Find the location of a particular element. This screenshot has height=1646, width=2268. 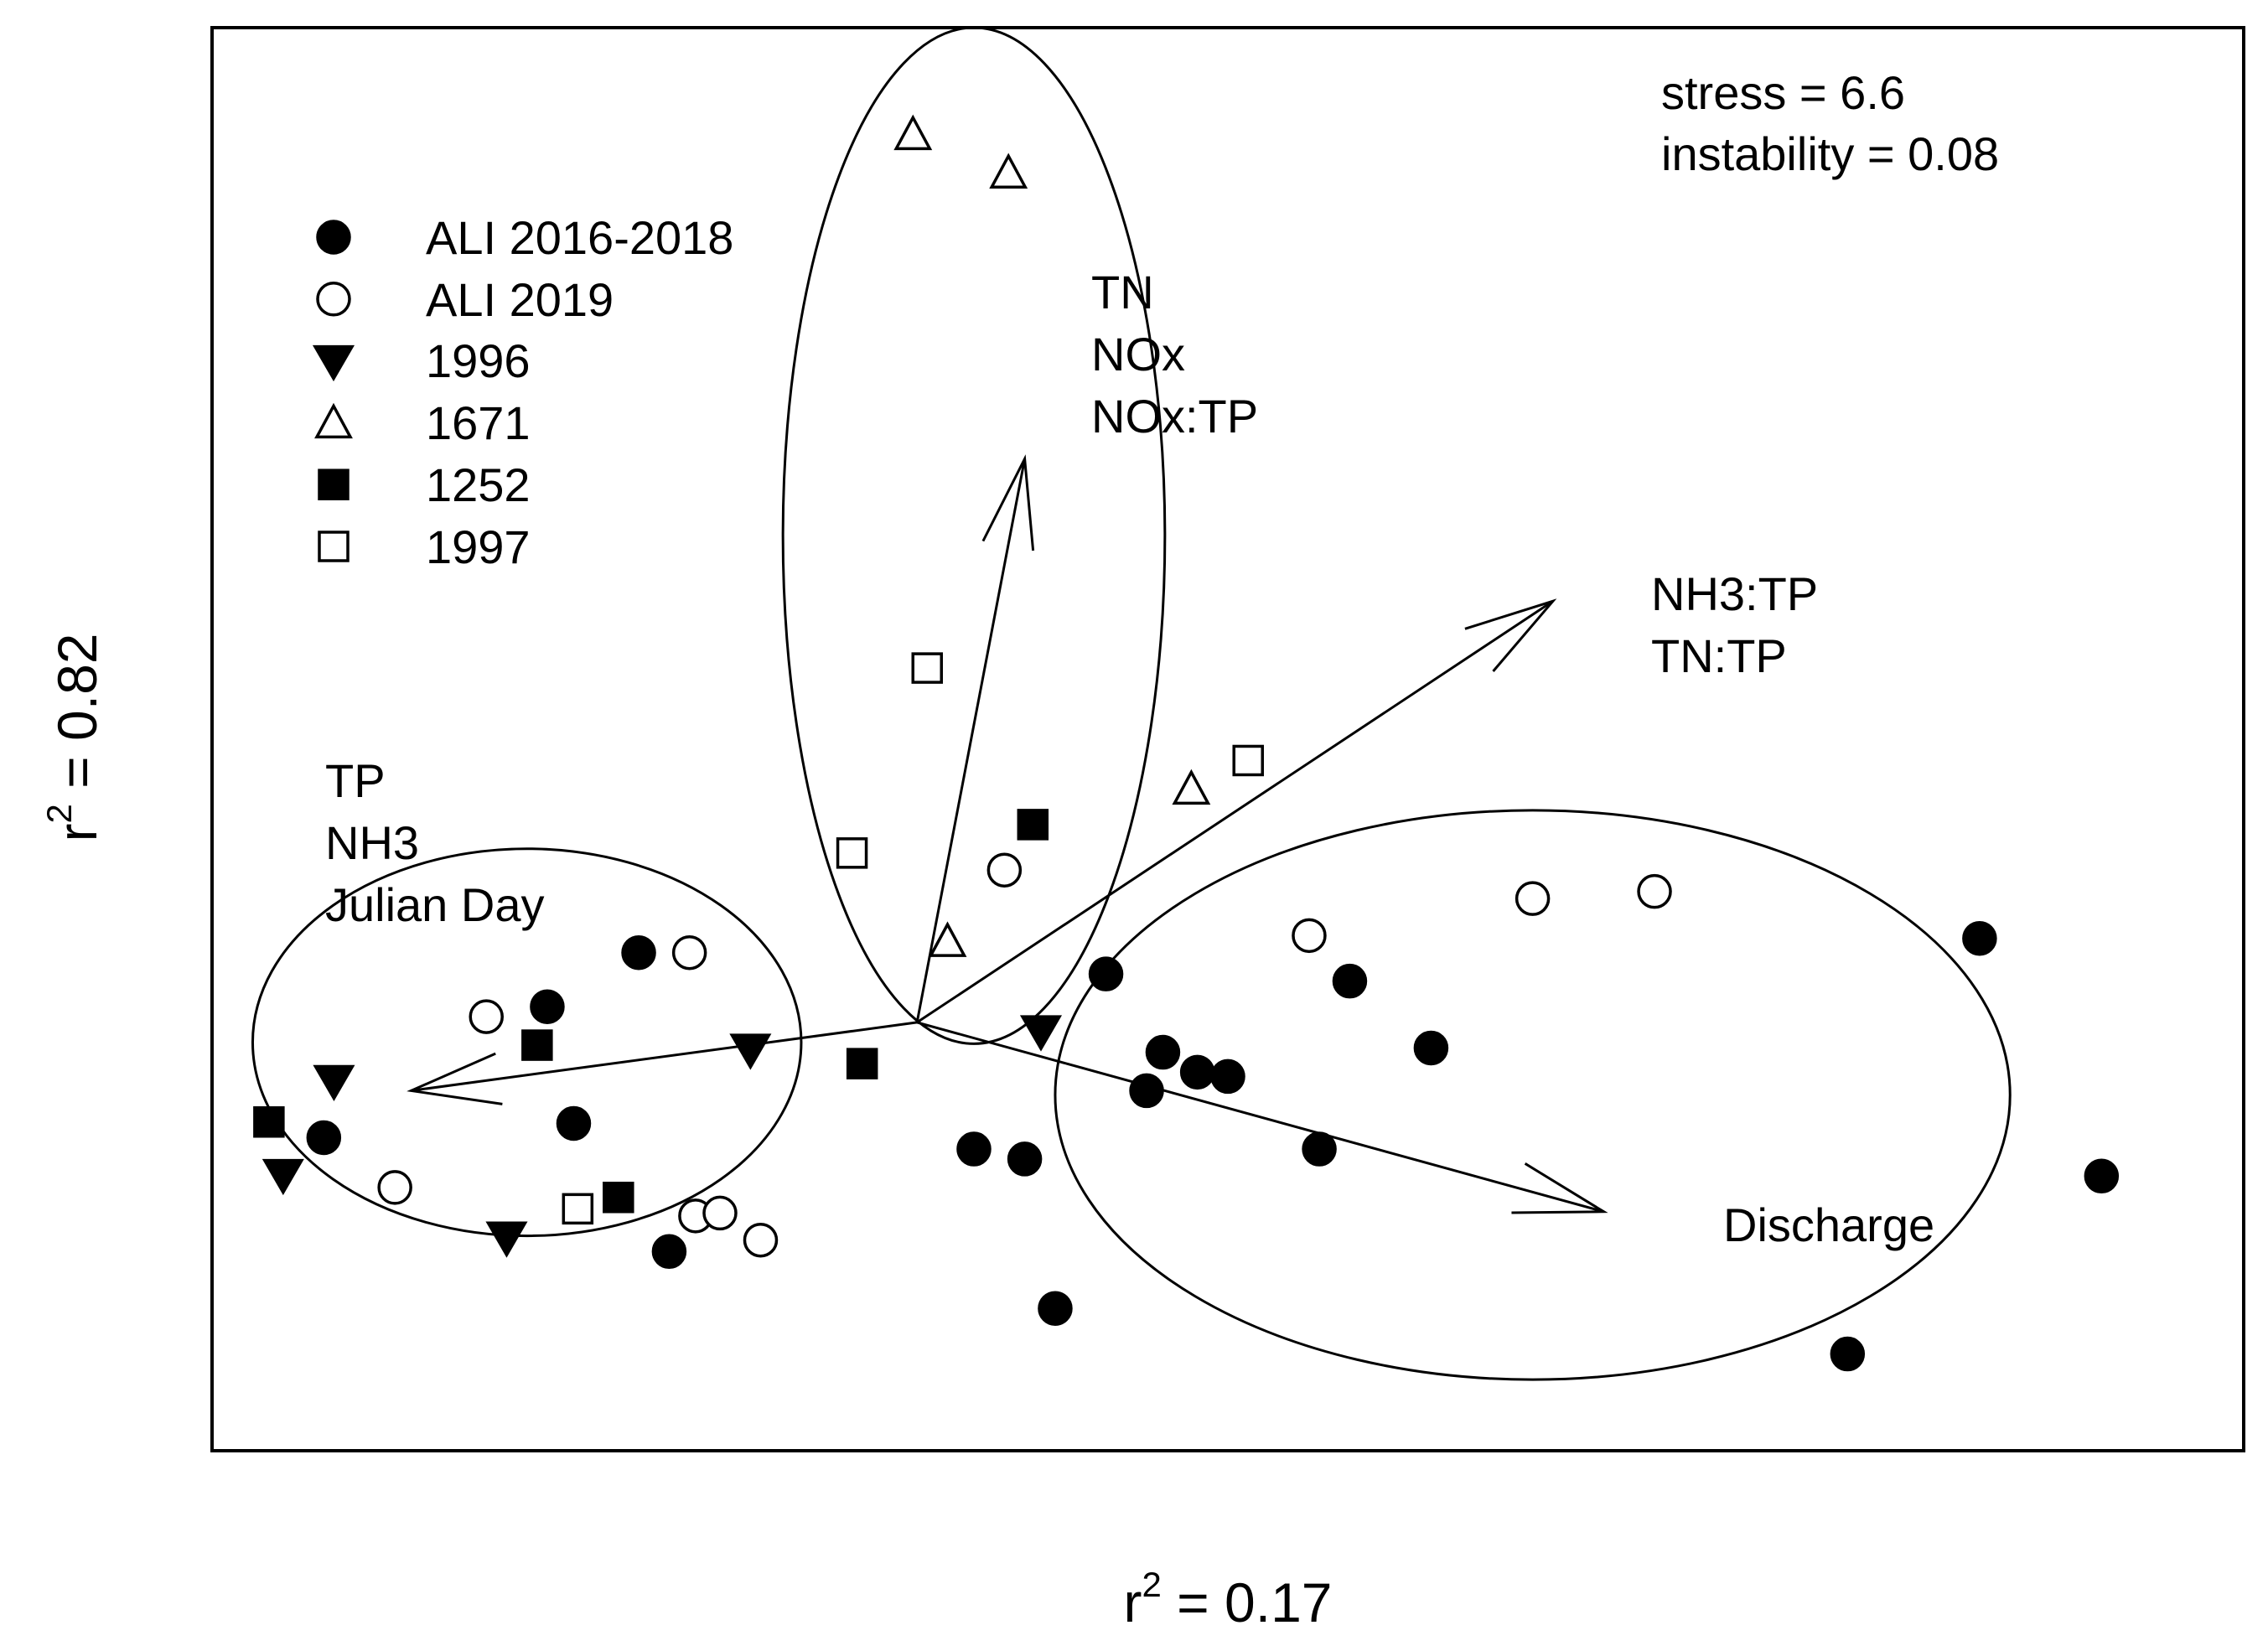

vector-label-julian-day: Julian Day is located at coordinates (434, 904).